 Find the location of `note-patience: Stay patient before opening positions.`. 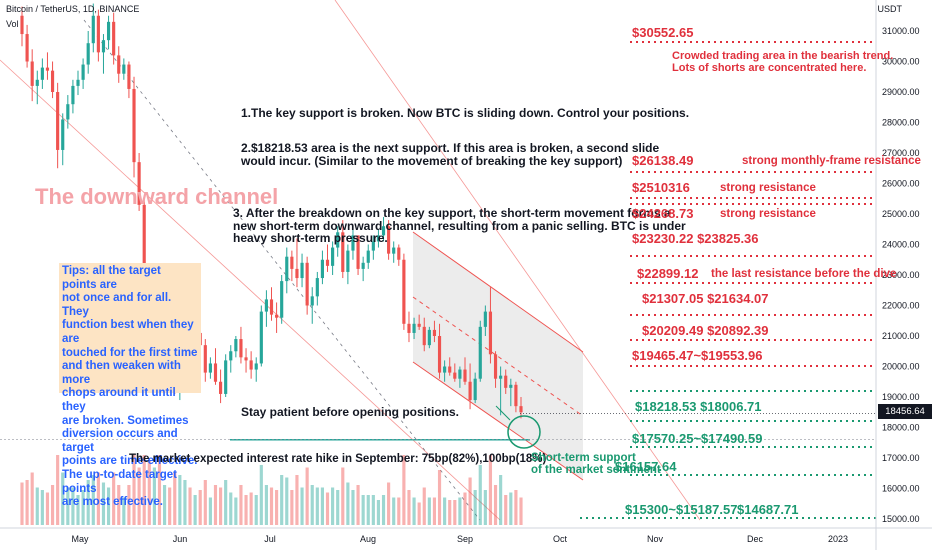

note-patience: Stay patient before opening positions. is located at coordinates (350, 412).